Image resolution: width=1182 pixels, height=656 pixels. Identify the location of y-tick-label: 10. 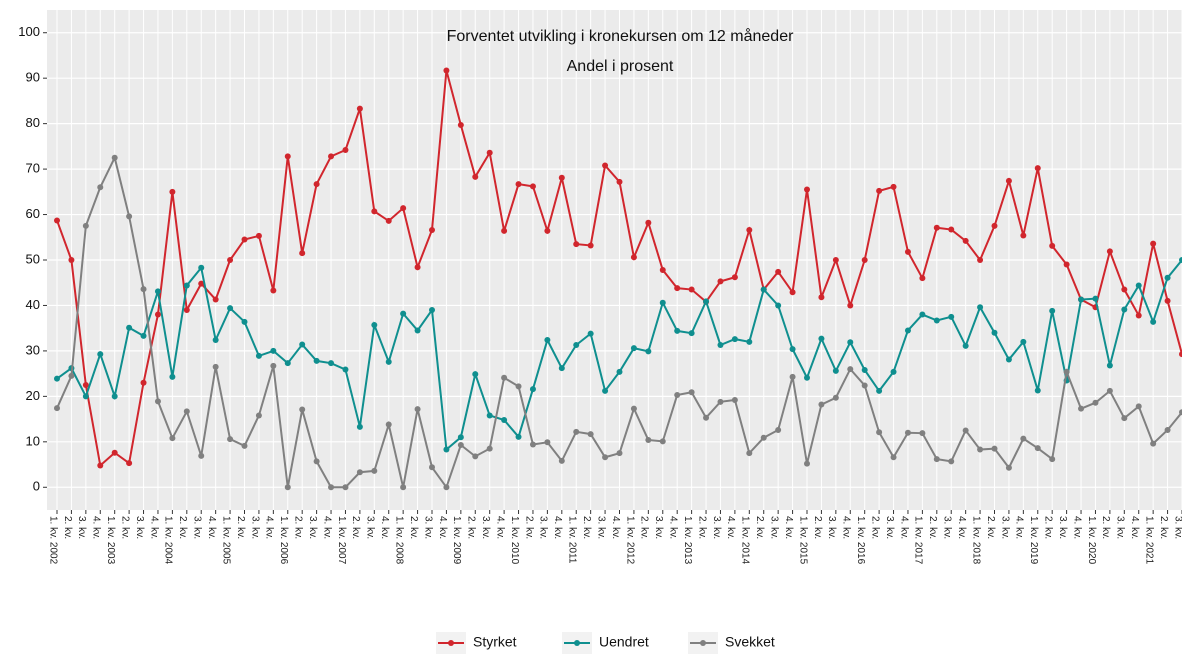
(33, 440).